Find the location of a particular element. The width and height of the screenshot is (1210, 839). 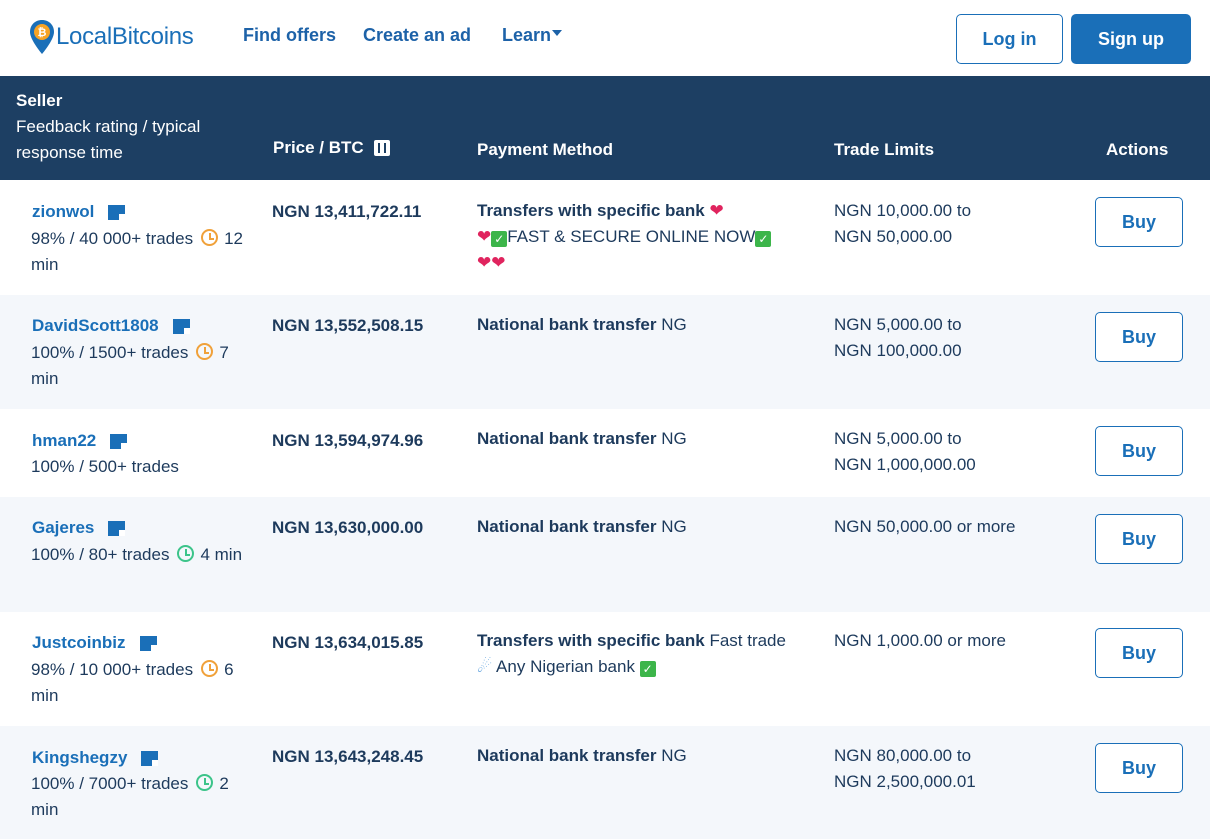

header-payment-method: Payment Method is located at coordinates (545, 149).